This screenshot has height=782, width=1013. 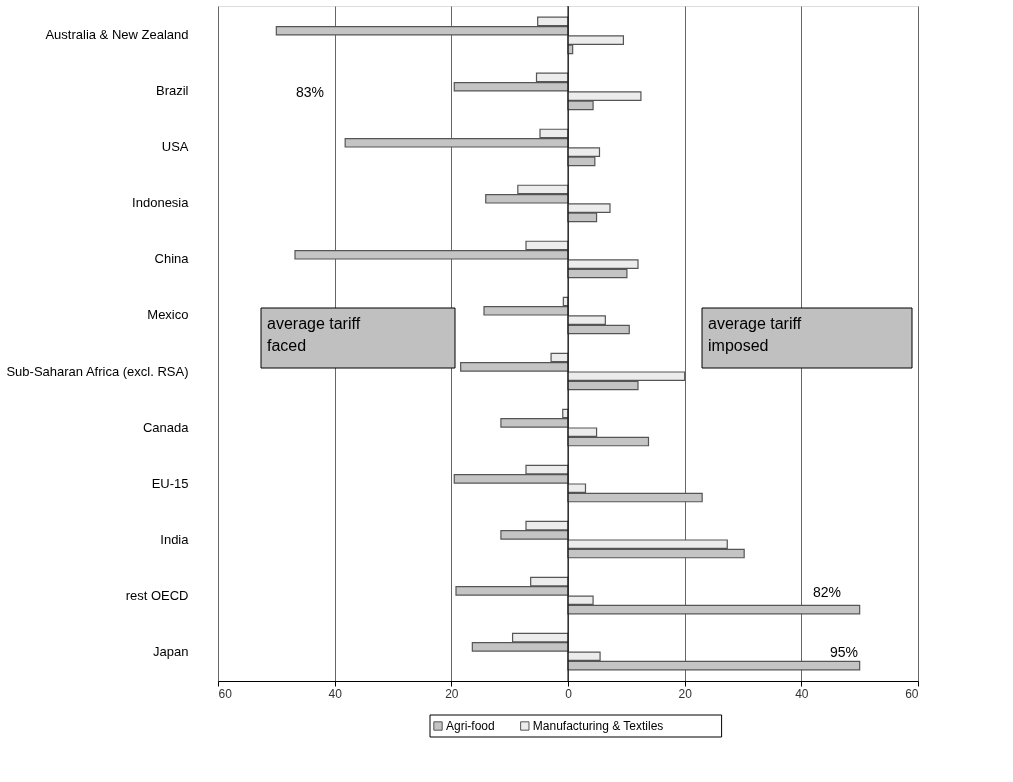 What do you see at coordinates (569, 693) in the screenshot?
I see `x-tick-label: 0` at bounding box center [569, 693].